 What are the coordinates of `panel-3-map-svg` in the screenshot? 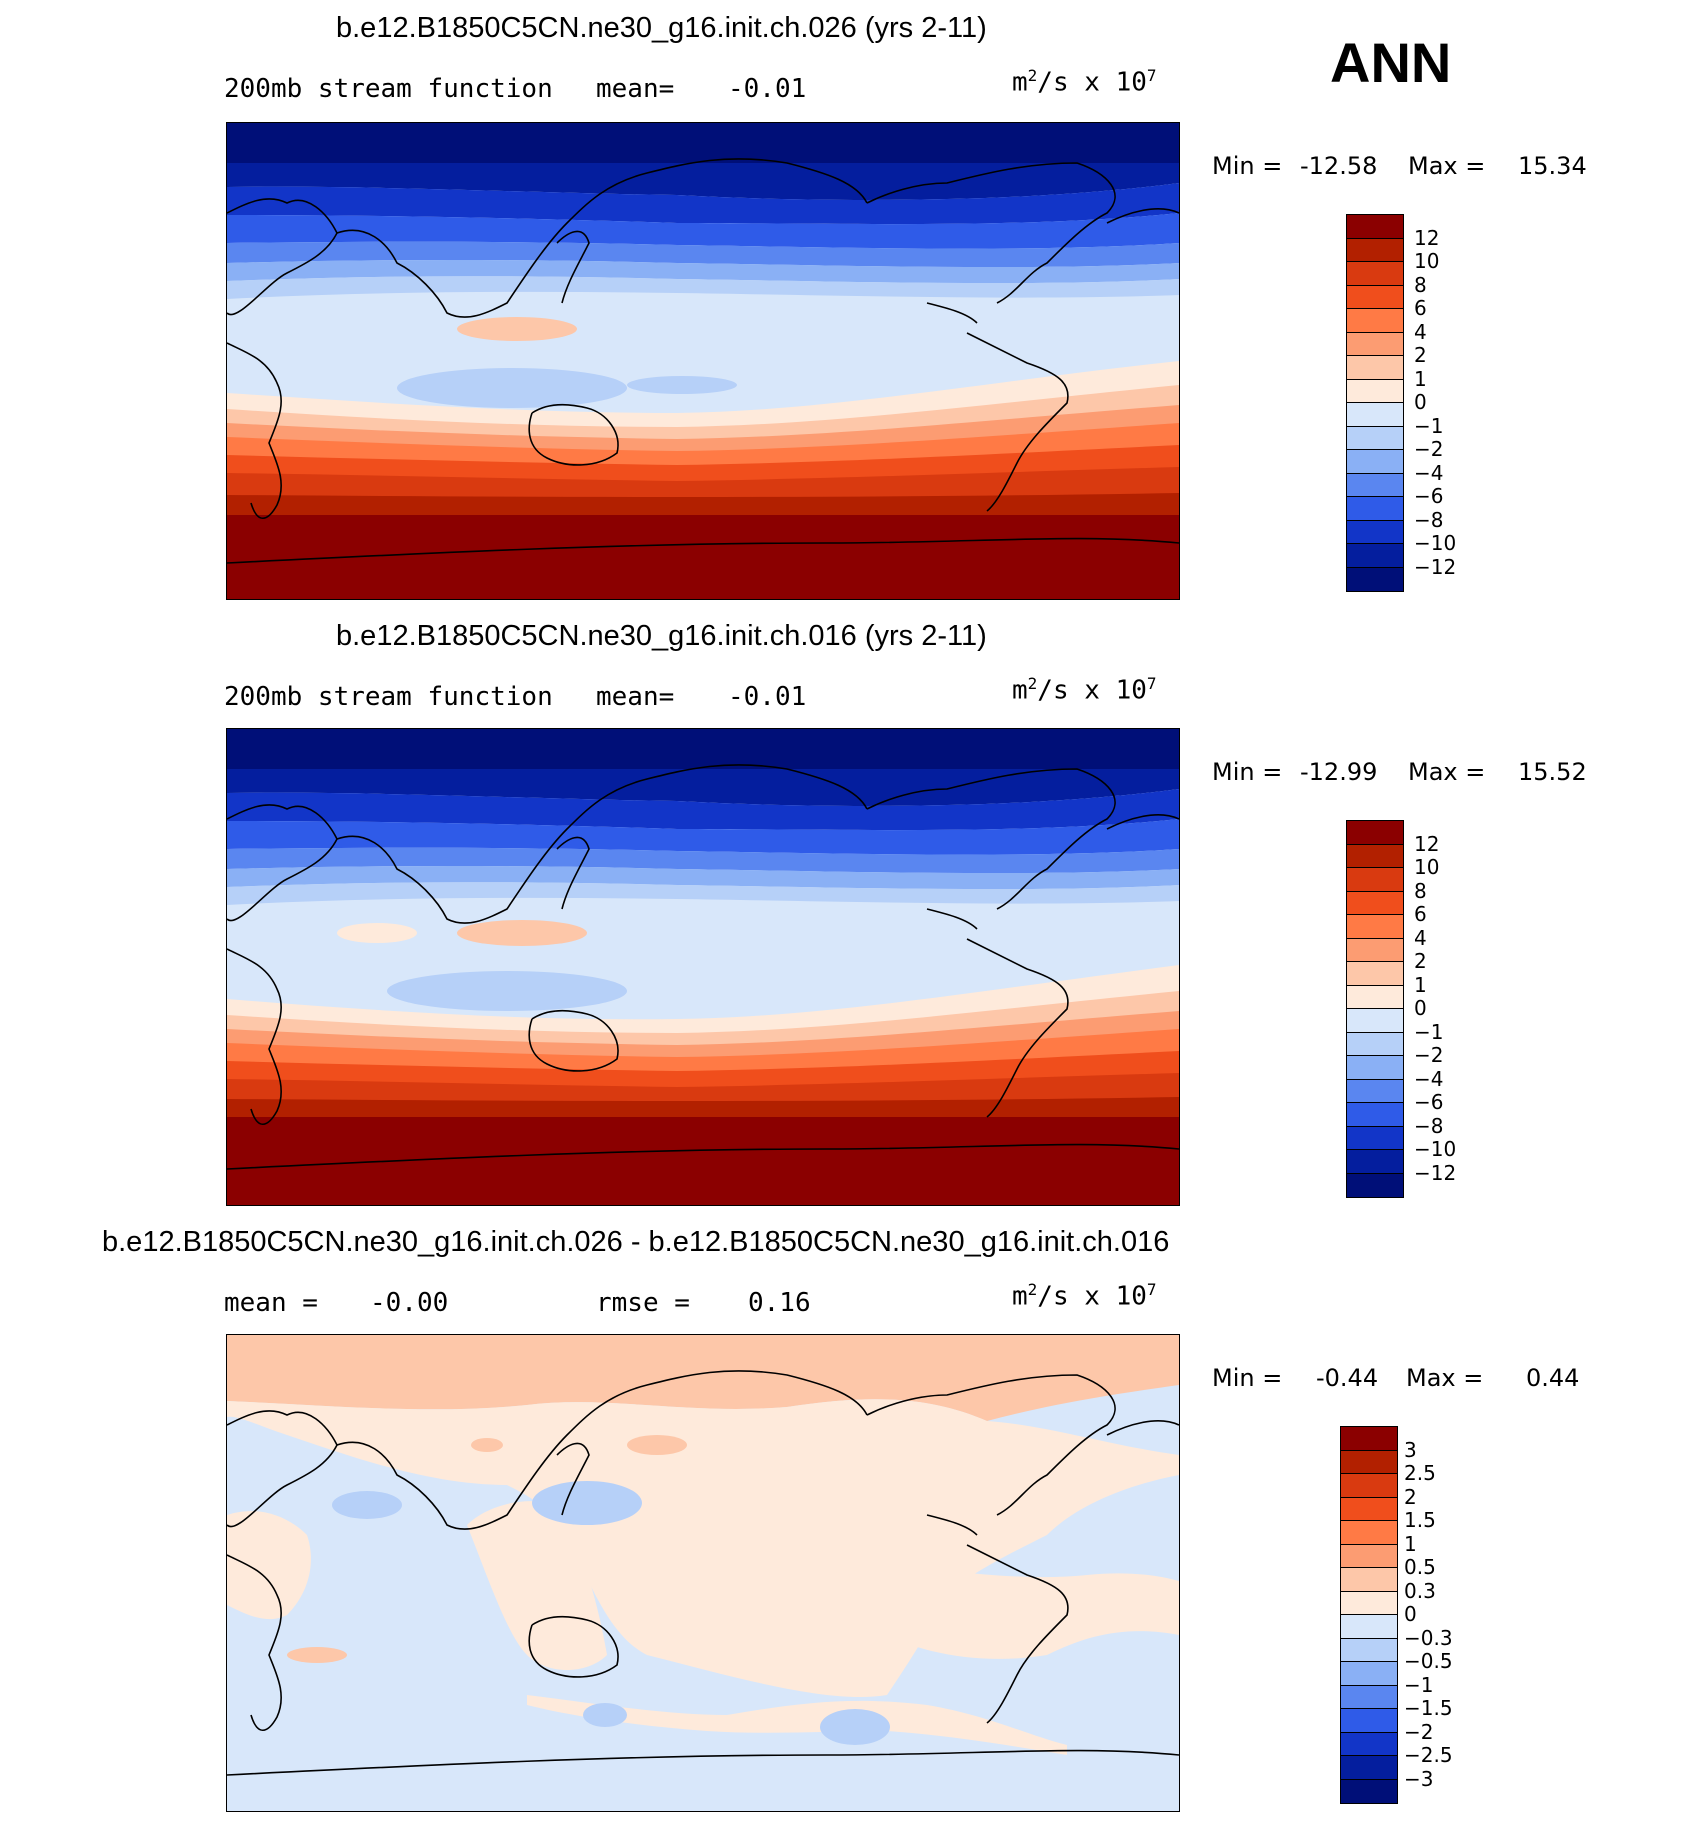 It's located at (703, 1573).